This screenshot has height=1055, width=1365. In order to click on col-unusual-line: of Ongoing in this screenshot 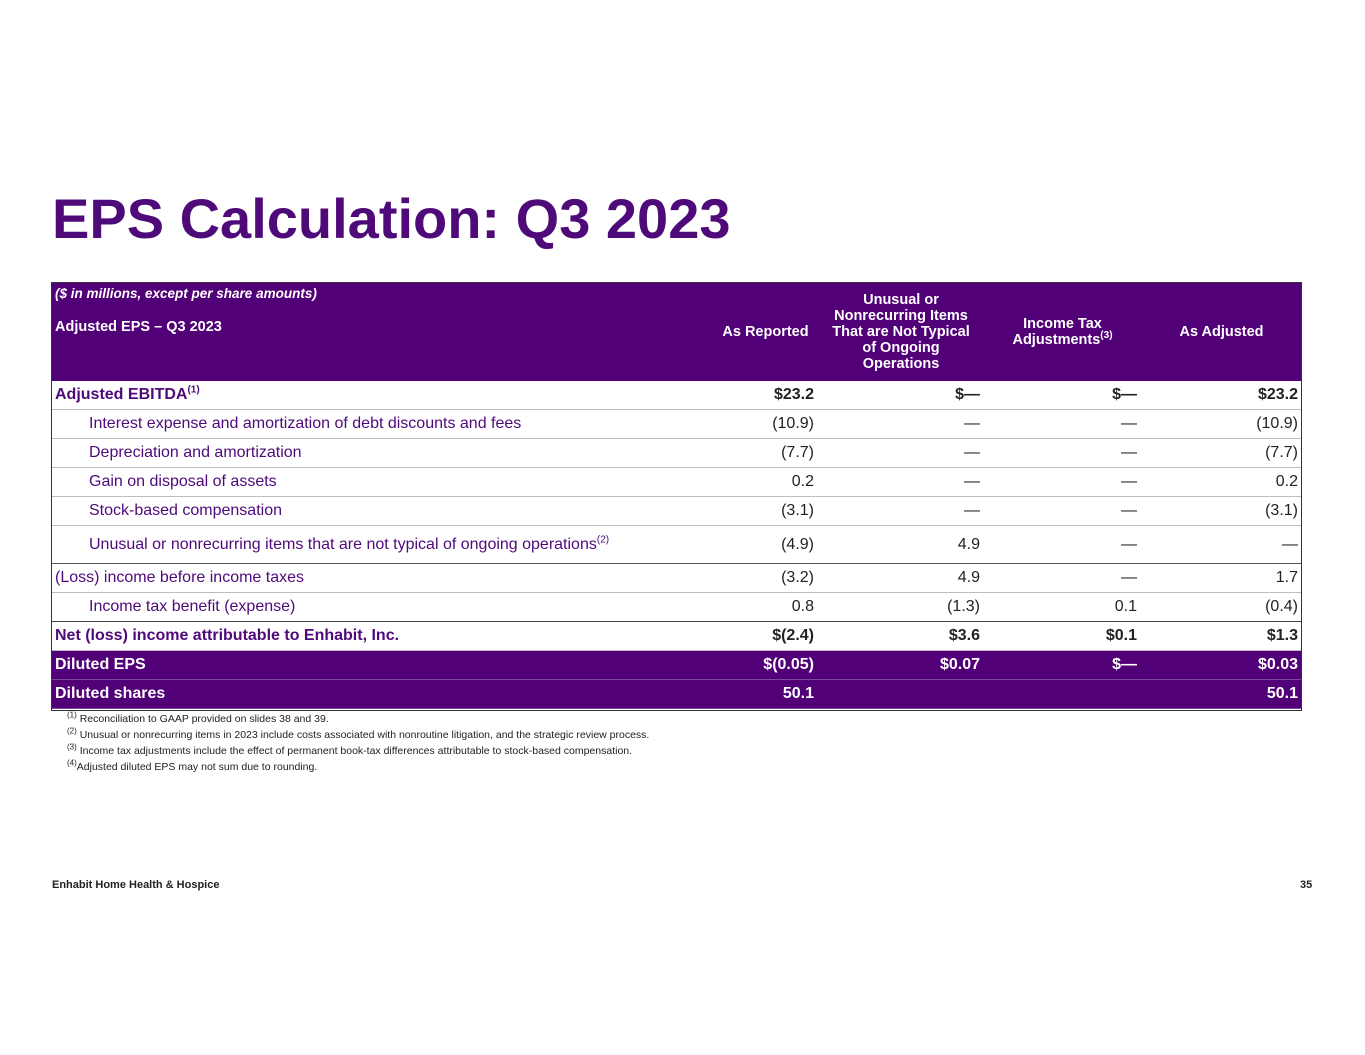, I will do `click(901, 347)`.